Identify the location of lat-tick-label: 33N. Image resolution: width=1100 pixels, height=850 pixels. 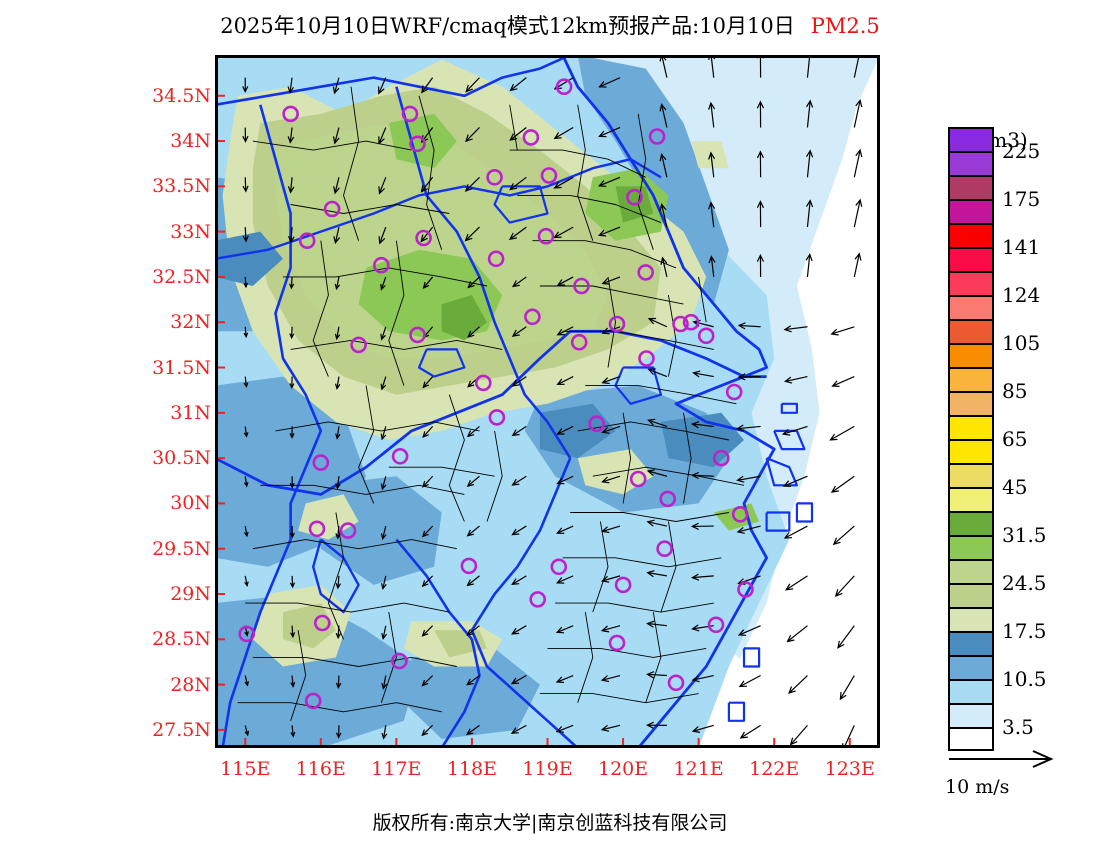
(190, 231).